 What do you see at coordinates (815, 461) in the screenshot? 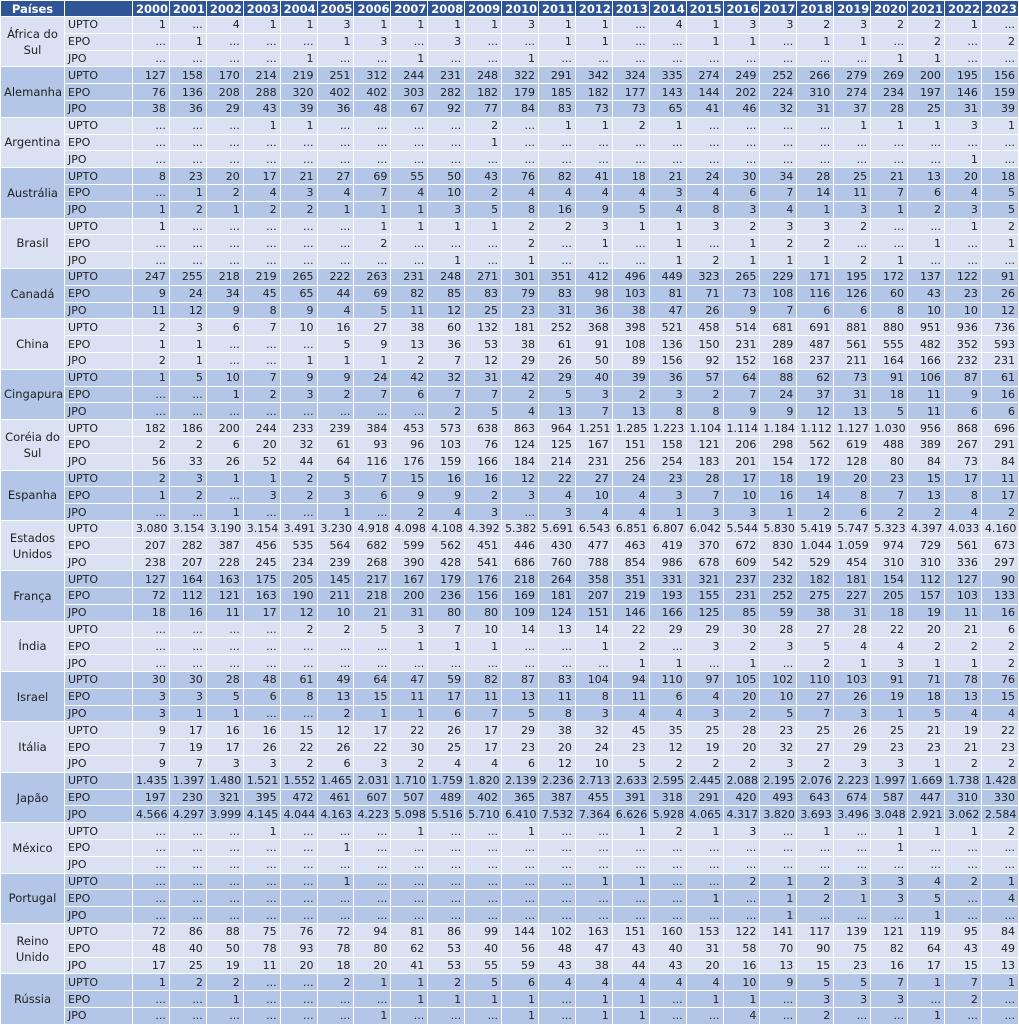
I see `value-cell: 172` at bounding box center [815, 461].